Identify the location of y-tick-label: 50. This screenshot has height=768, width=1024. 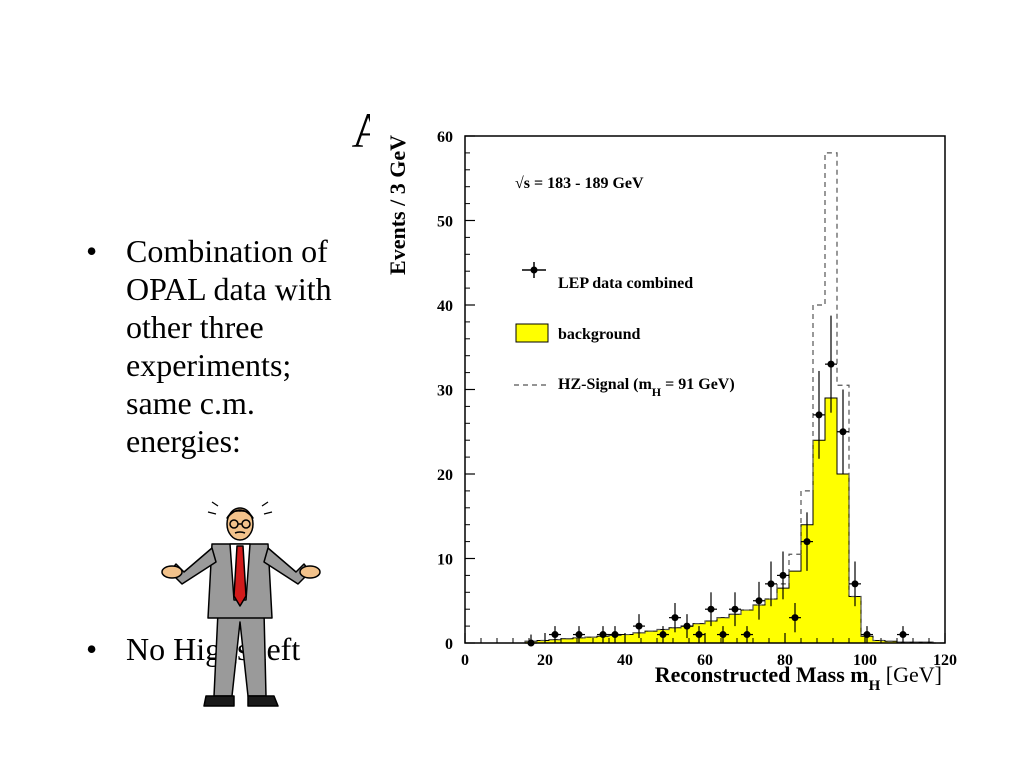
(445, 222).